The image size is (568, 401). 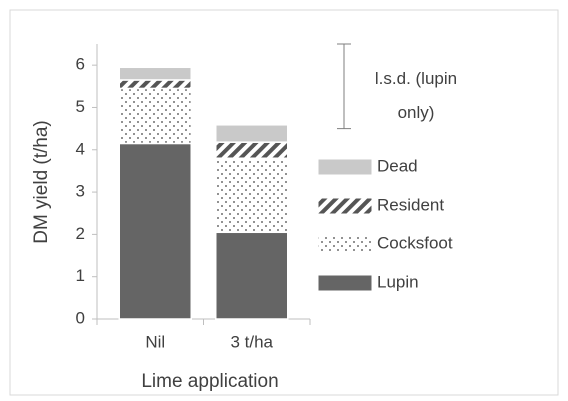 What do you see at coordinates (80, 317) in the screenshot?
I see `y-tick-label: 0` at bounding box center [80, 317].